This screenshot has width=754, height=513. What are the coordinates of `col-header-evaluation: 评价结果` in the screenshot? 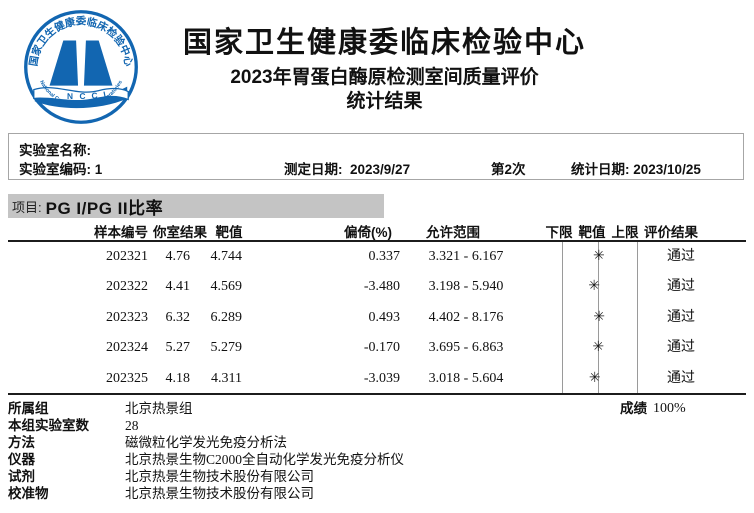 It's located at (671, 232).